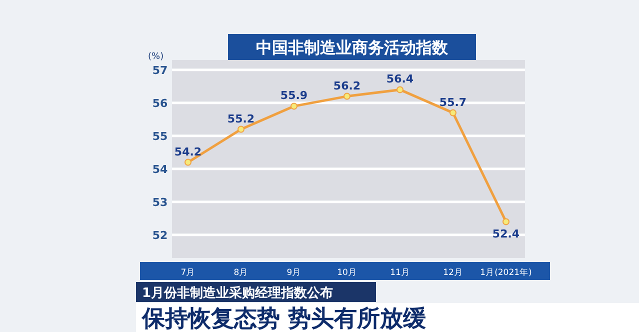 This screenshot has height=332, width=639. Describe the element at coordinates (506, 234) in the screenshot. I see `data-label: 52.4` at that location.